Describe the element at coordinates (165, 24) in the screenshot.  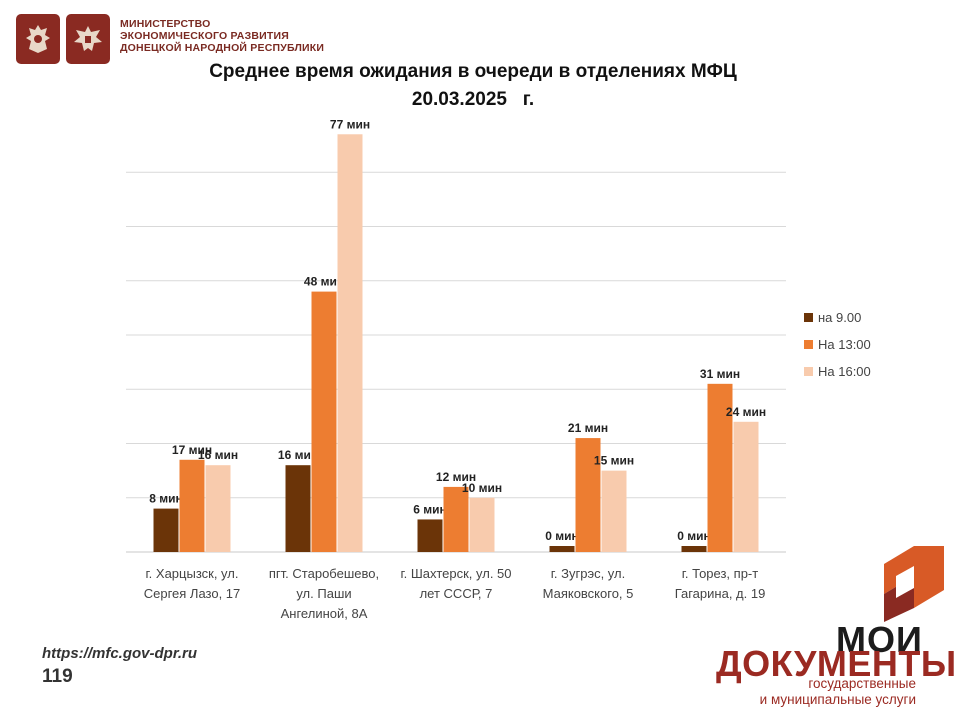
I see `ministry-line-1: МИНИСТЕРСТВО` at that location.